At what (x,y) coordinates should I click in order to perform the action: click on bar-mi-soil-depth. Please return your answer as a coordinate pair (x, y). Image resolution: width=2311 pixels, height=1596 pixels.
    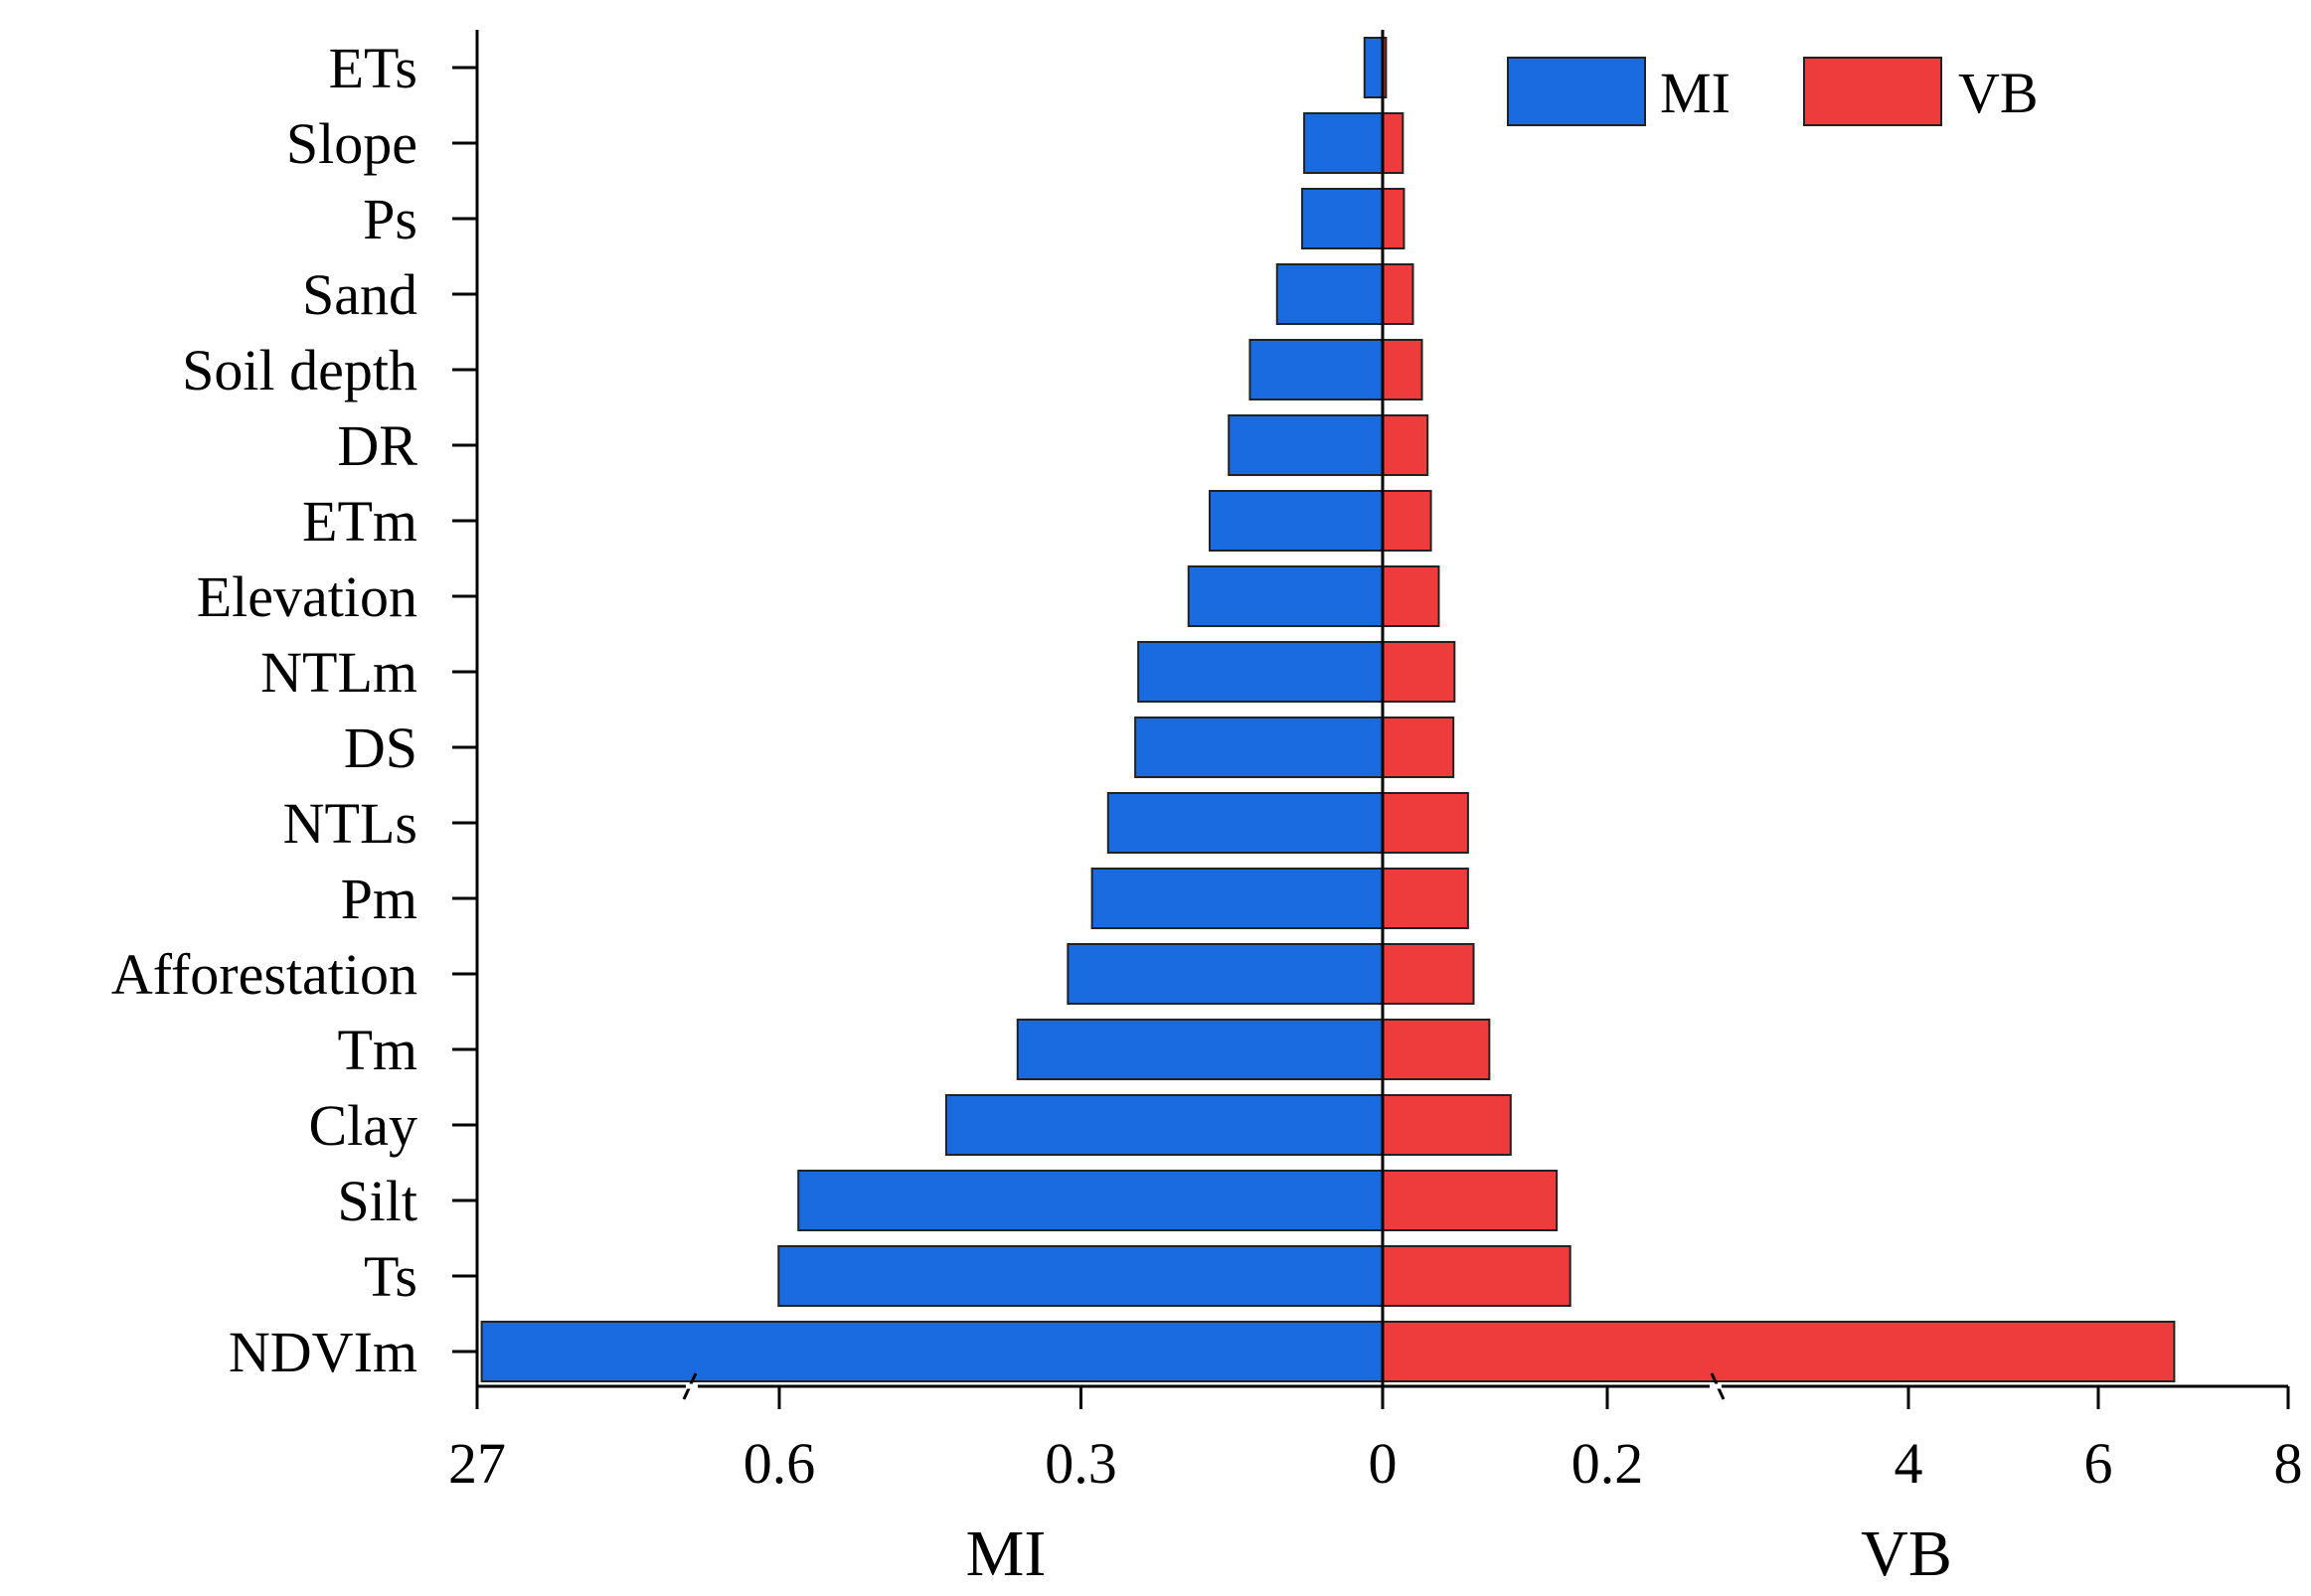
    Looking at the image, I should click on (1316, 369).